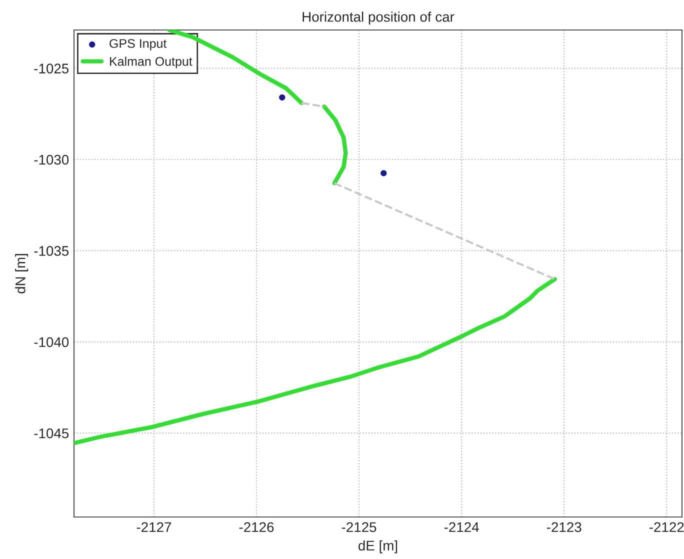 This screenshot has width=684, height=559. I want to click on x-tick-label: -2125, so click(359, 527).